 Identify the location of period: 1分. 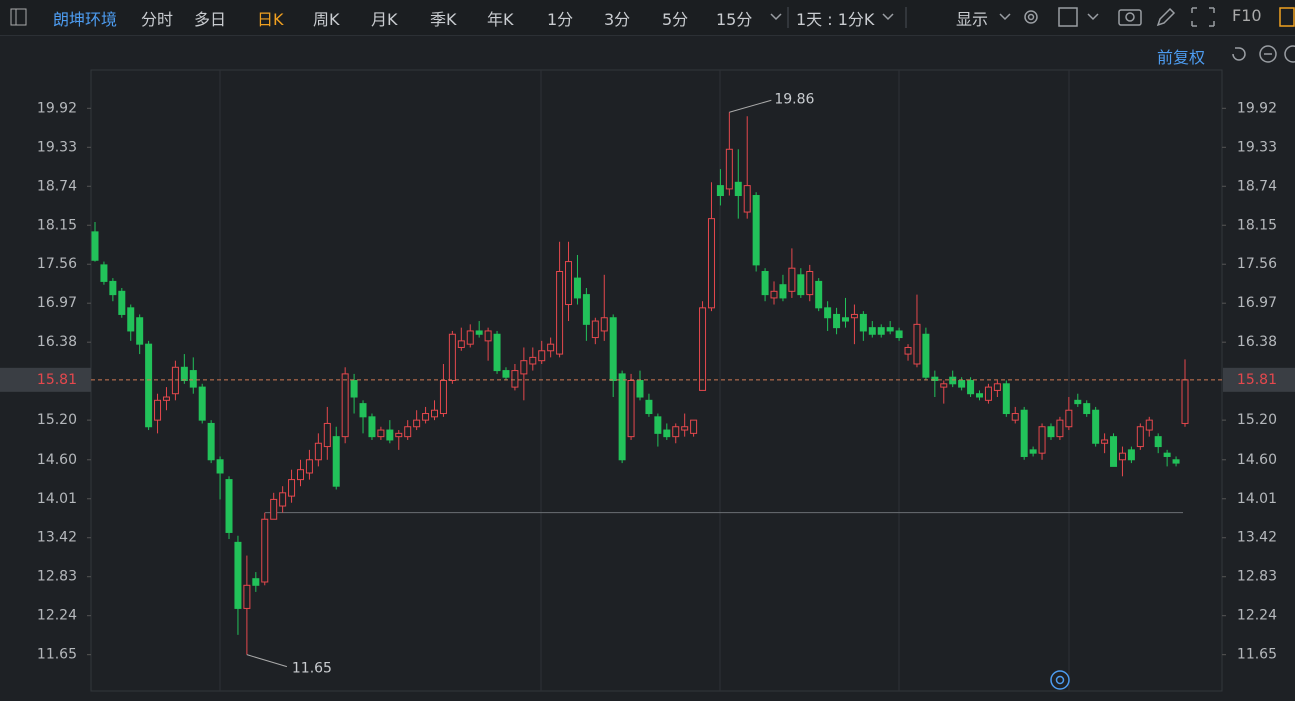
(560, 19).